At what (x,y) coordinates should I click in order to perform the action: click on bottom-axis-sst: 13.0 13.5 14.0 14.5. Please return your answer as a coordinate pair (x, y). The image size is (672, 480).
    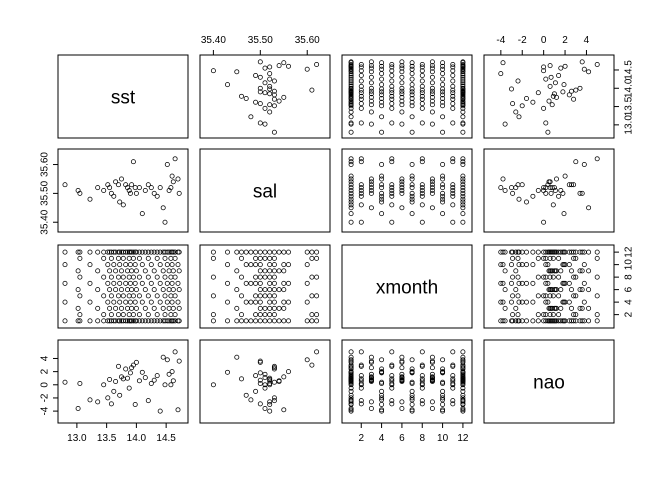
    Looking at the image, I should click on (121, 433).